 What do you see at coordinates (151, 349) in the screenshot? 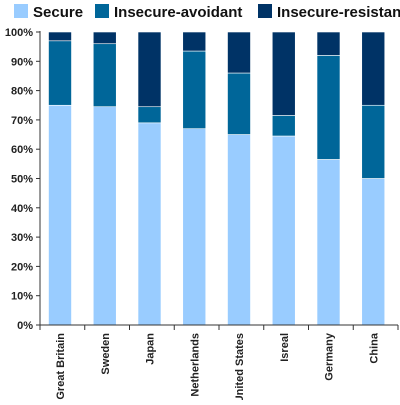
I see `x-category-label-3: Japan` at bounding box center [151, 349].